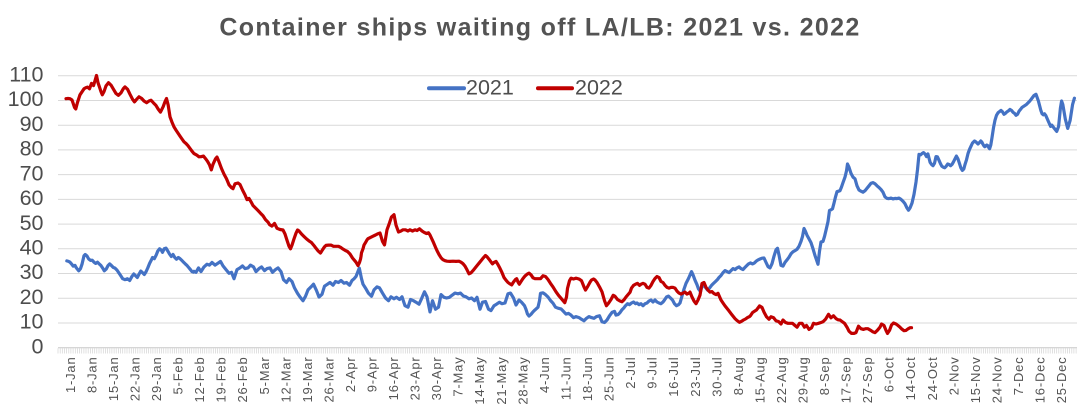  I want to click on svg-text: 90, so click(32, 124).